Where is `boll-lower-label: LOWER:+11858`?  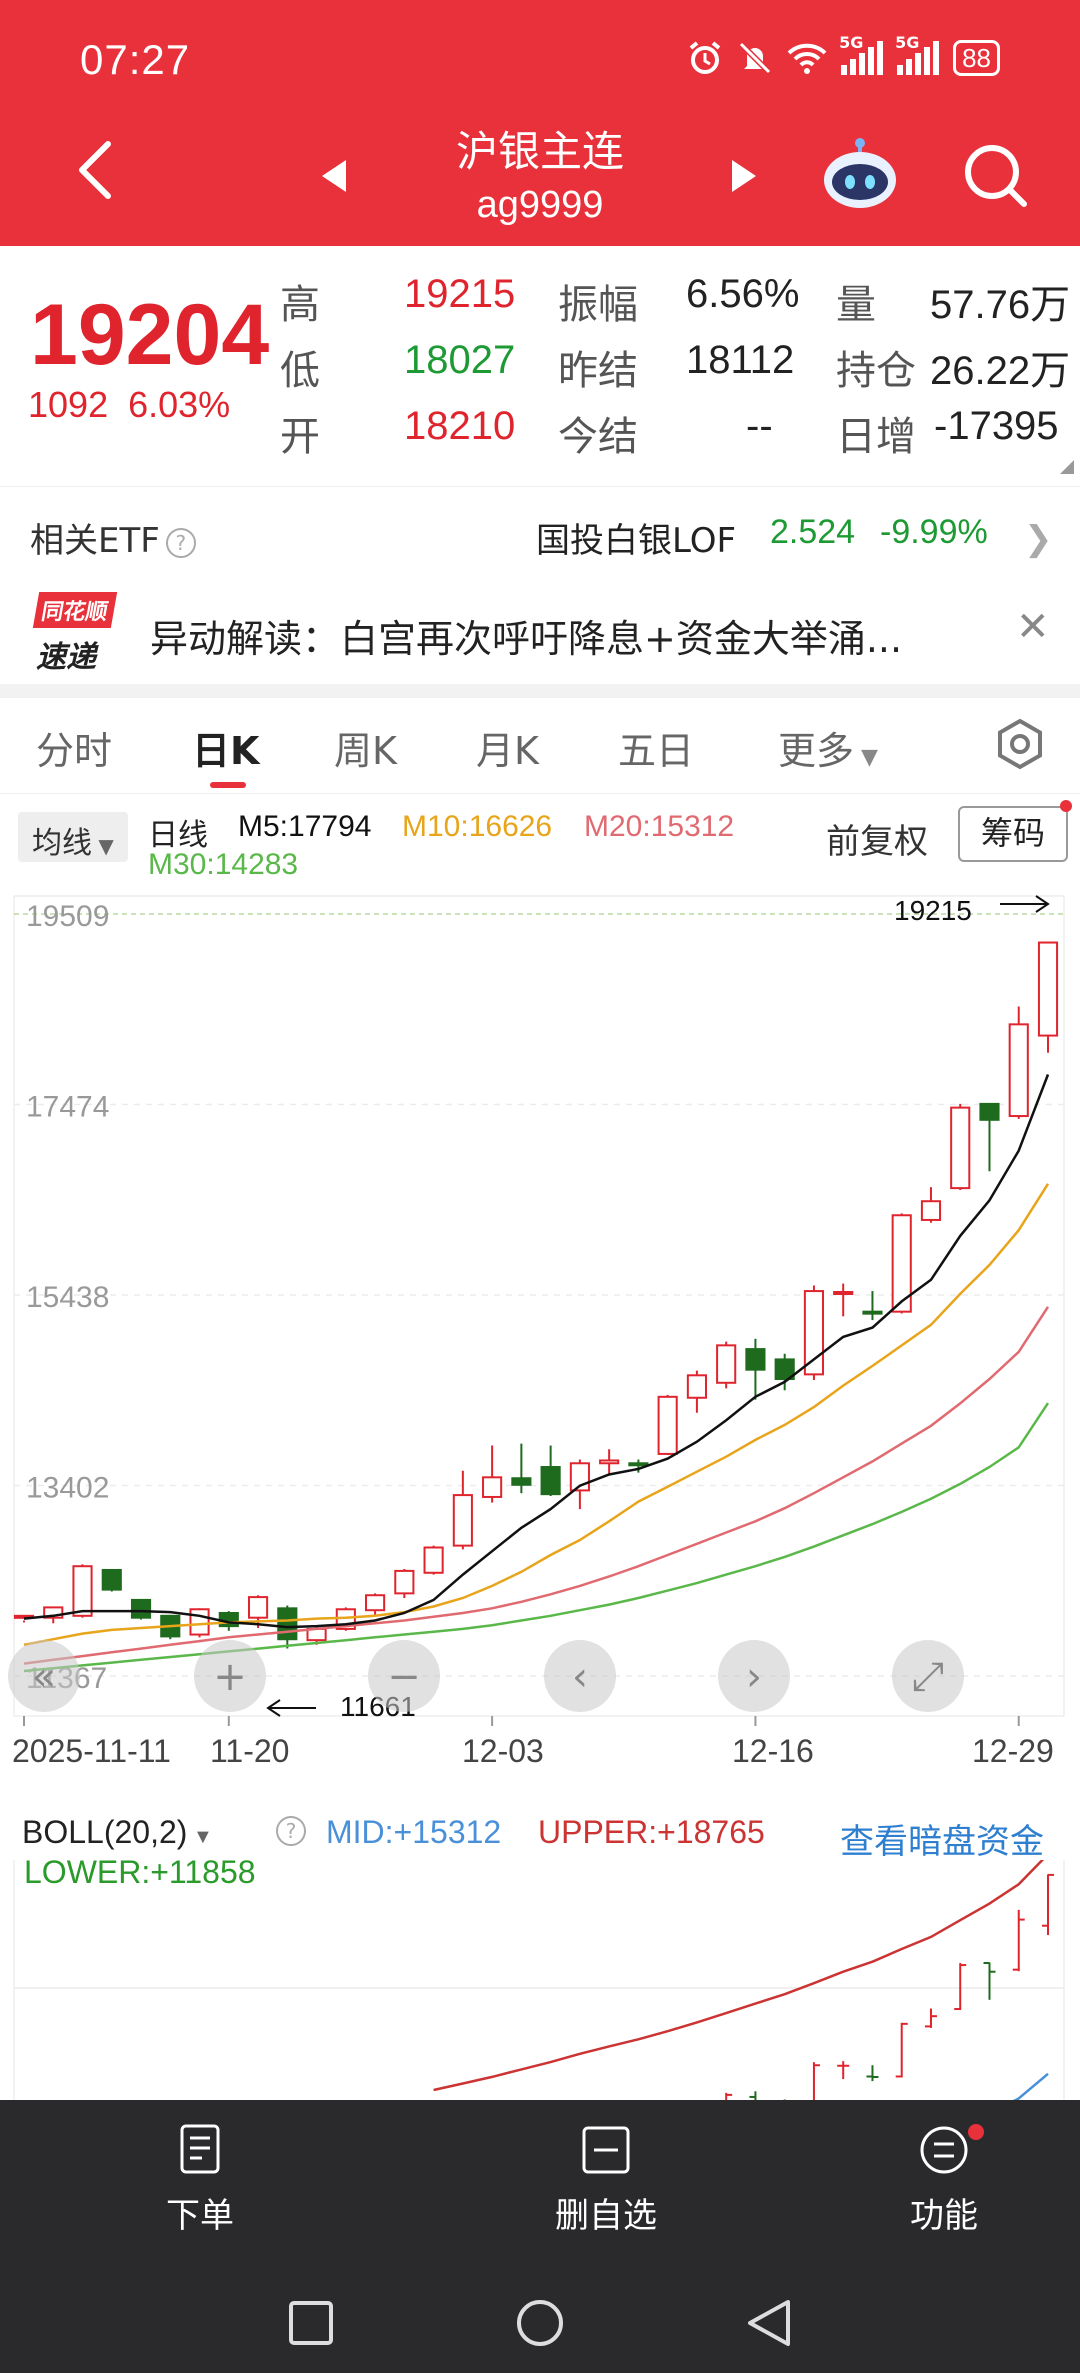 boll-lower-label: LOWER:+11858 is located at coordinates (140, 1872).